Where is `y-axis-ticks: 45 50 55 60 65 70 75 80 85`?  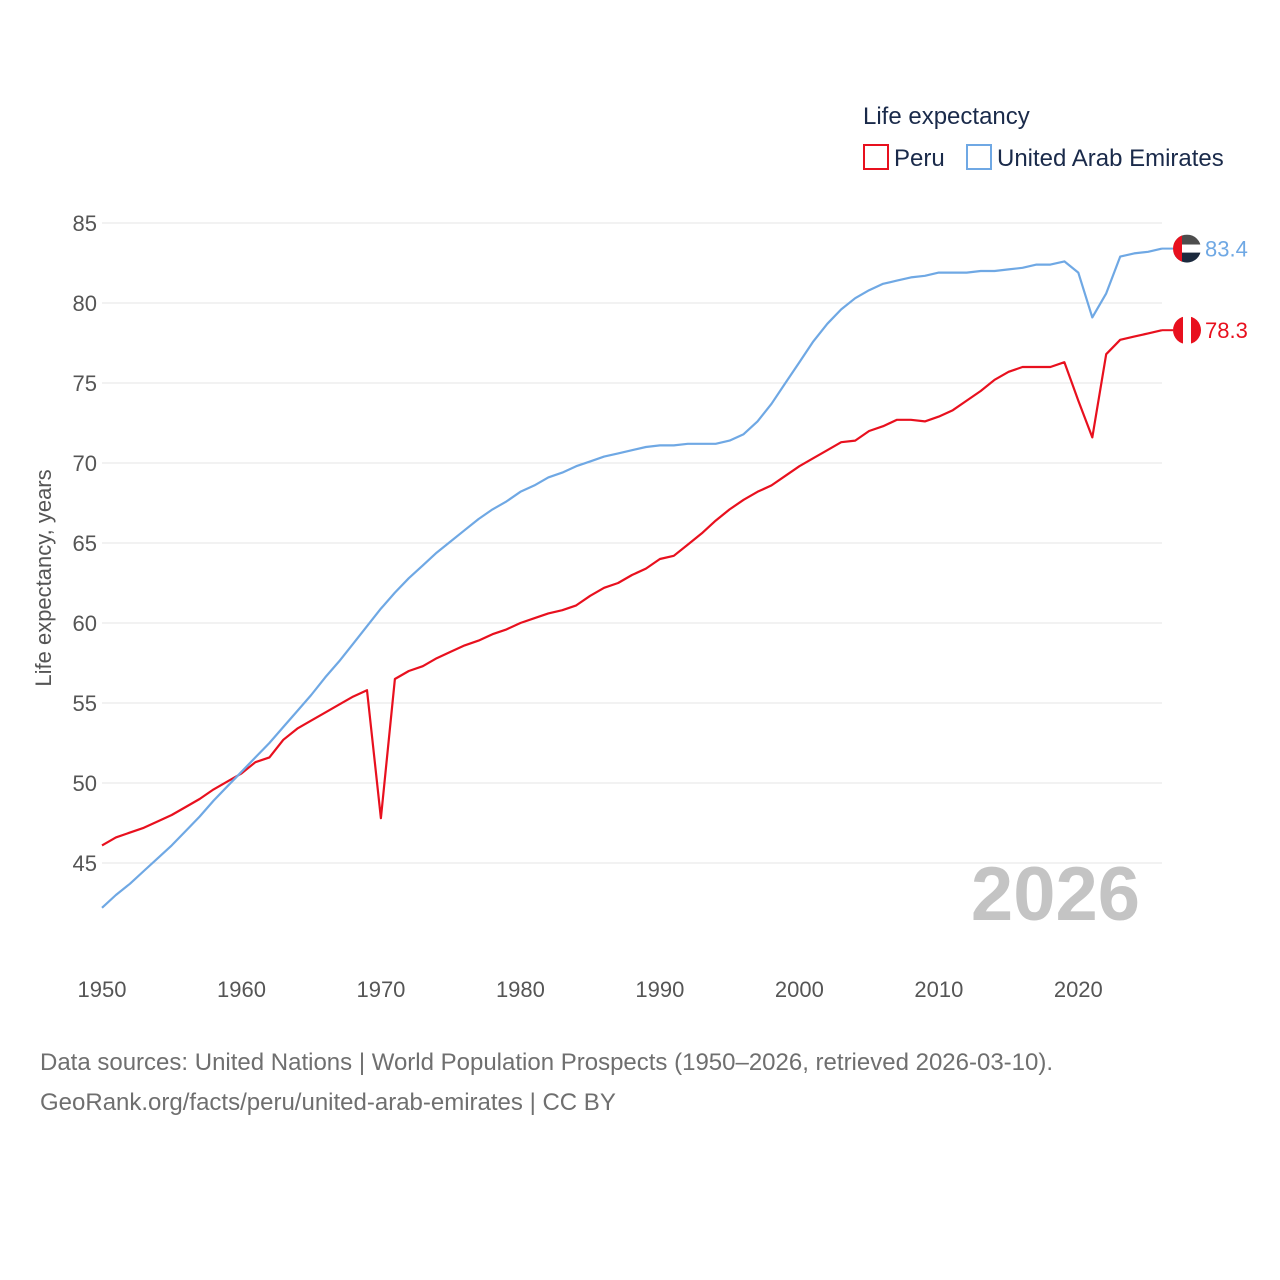 y-axis-ticks: 45 50 55 60 65 70 75 80 85 is located at coordinates (85, 543).